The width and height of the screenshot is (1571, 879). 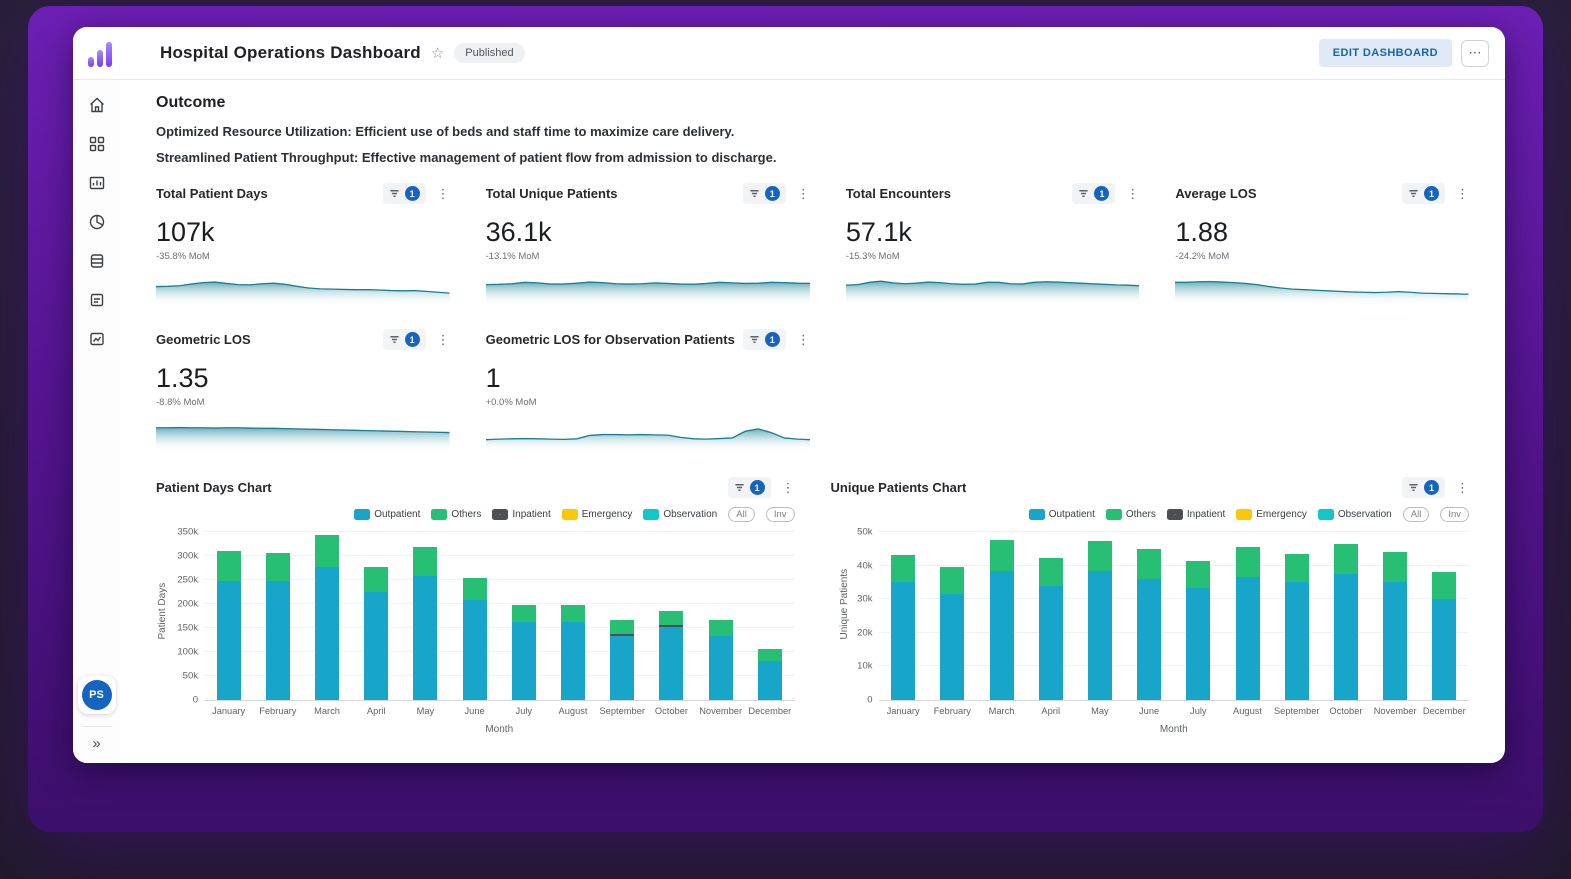 What do you see at coordinates (97, 183) in the screenshot?
I see `chart-icon` at bounding box center [97, 183].